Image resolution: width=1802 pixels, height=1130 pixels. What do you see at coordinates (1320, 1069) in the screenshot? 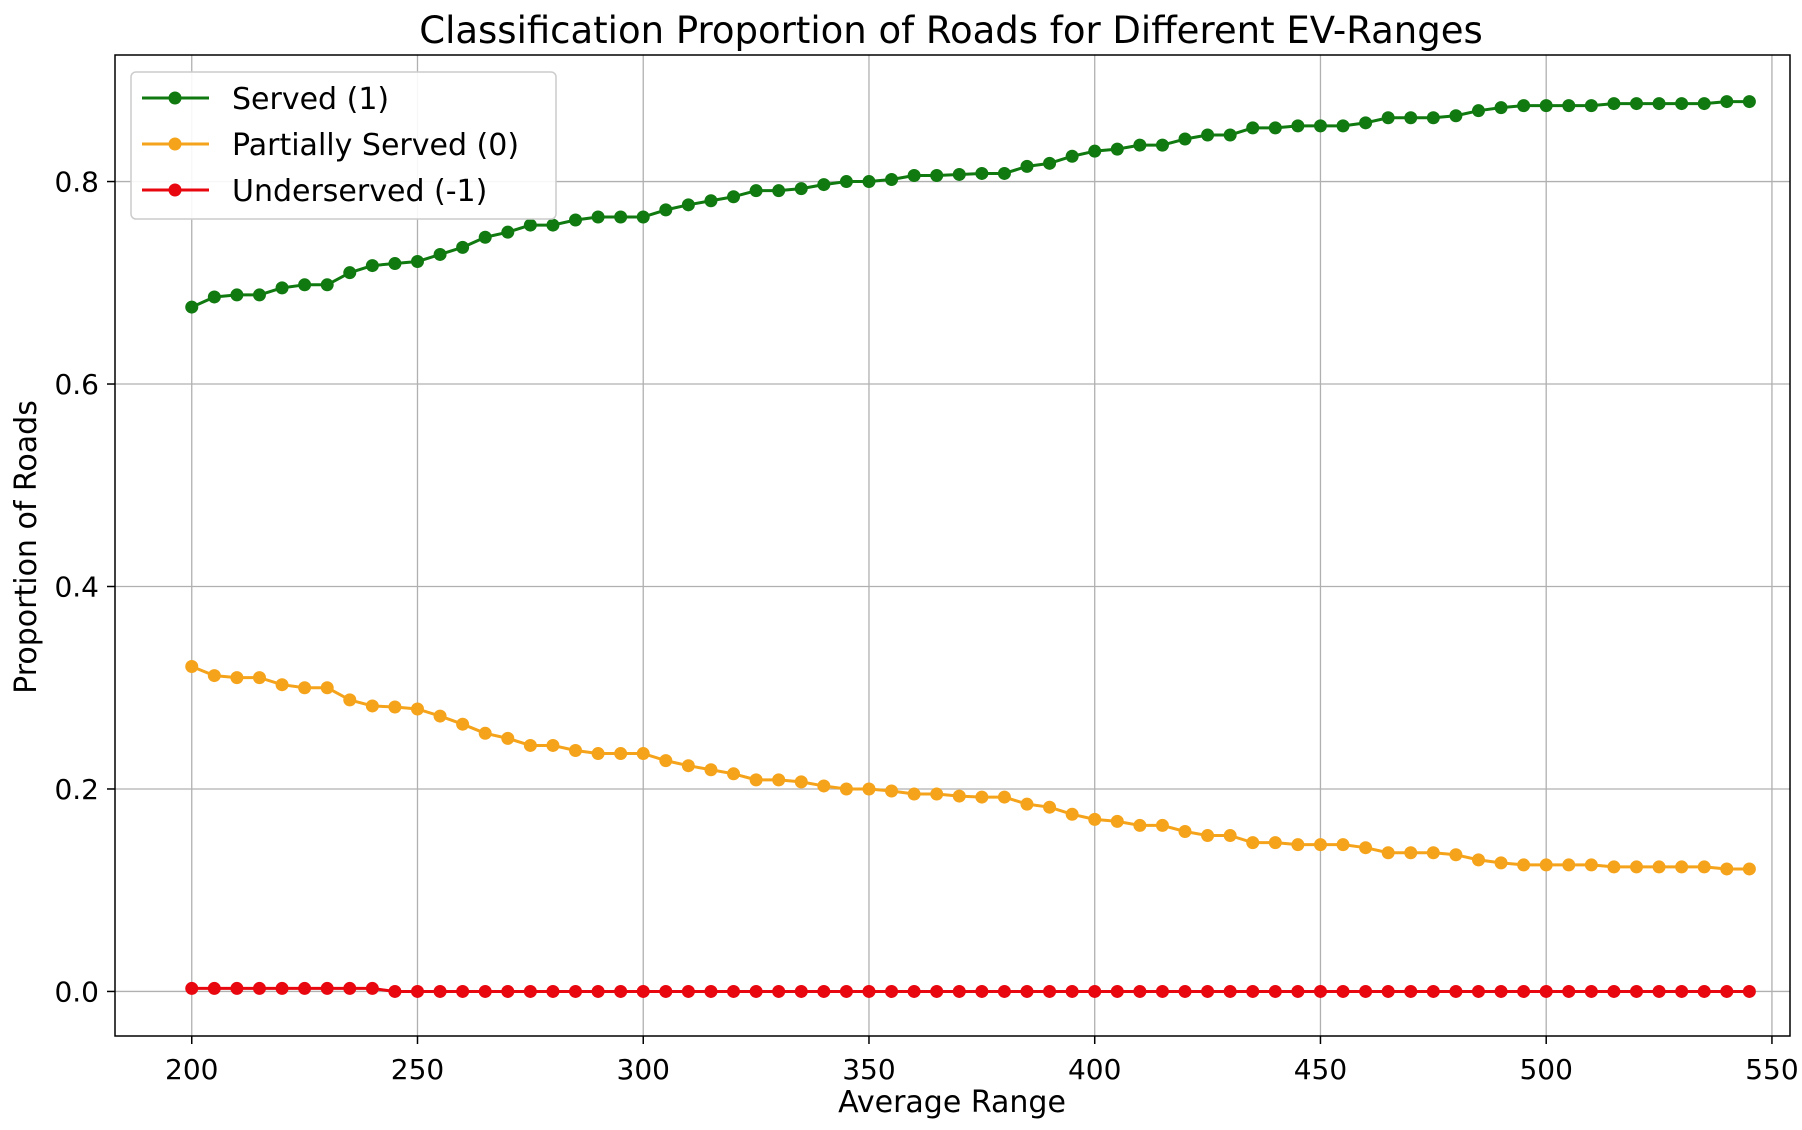
I see `x-tick-label: 450` at bounding box center [1320, 1069].